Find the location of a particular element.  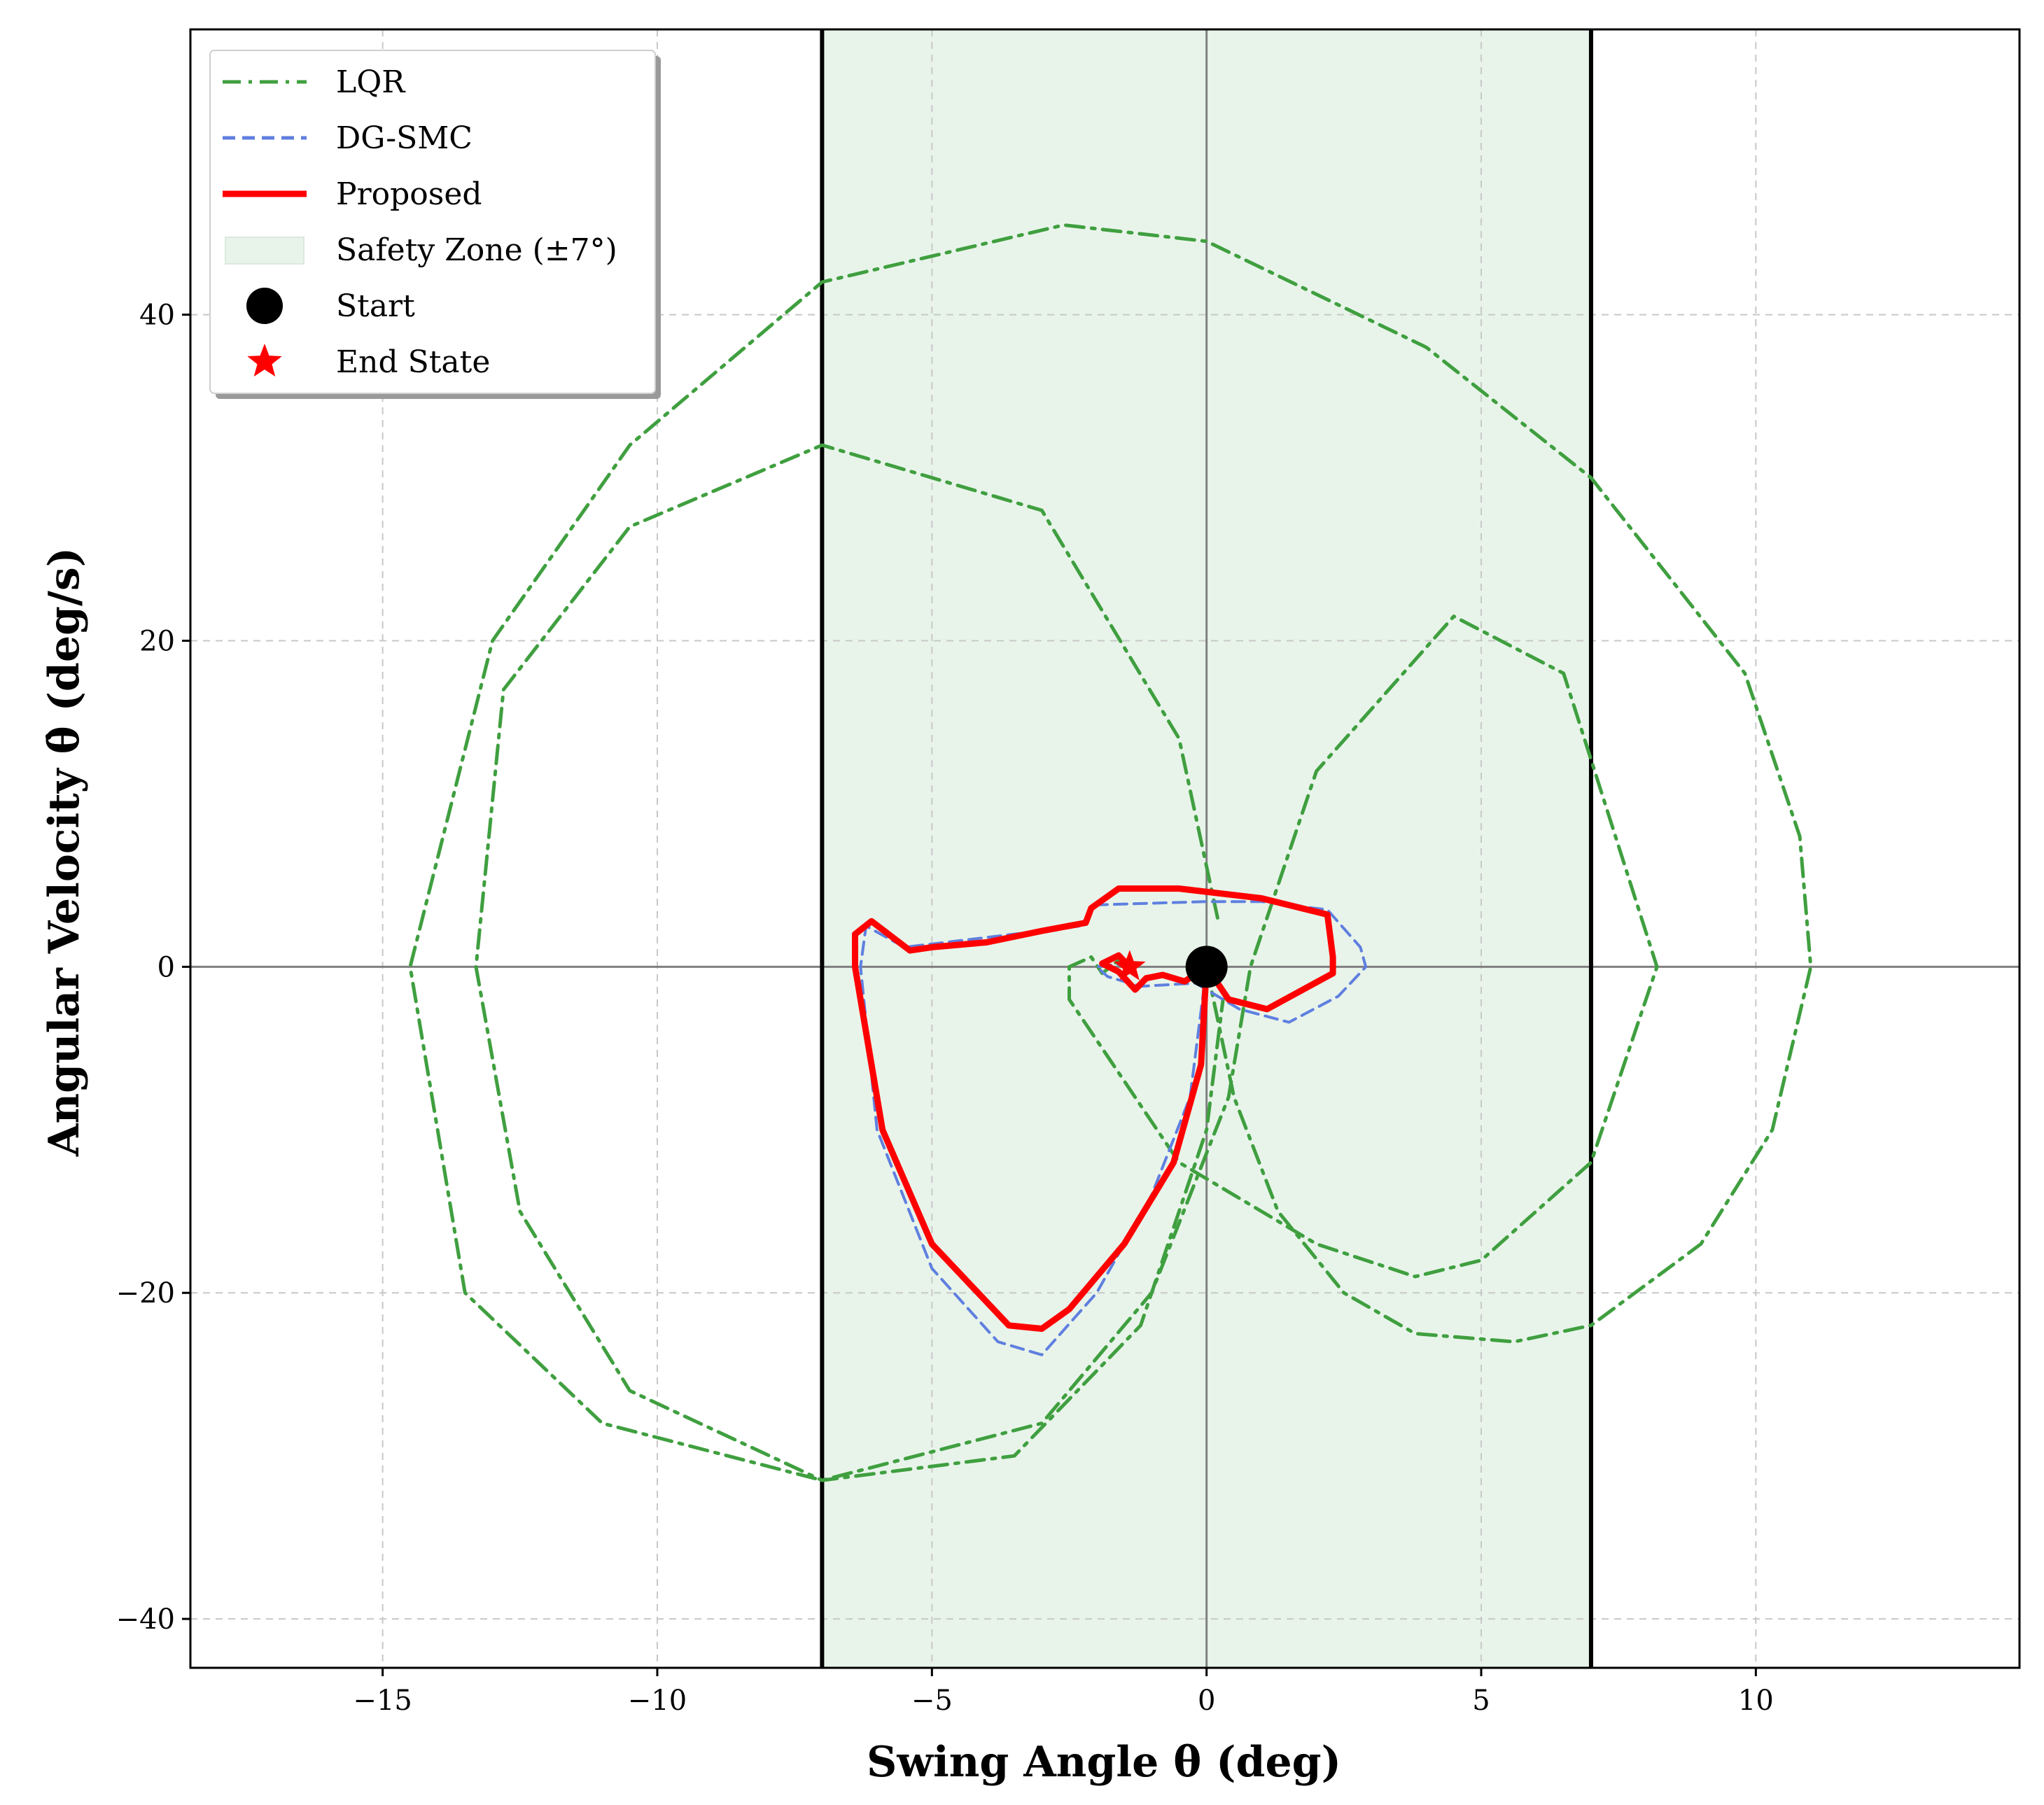

y-tick-label: −40 is located at coordinates (145, 1619).